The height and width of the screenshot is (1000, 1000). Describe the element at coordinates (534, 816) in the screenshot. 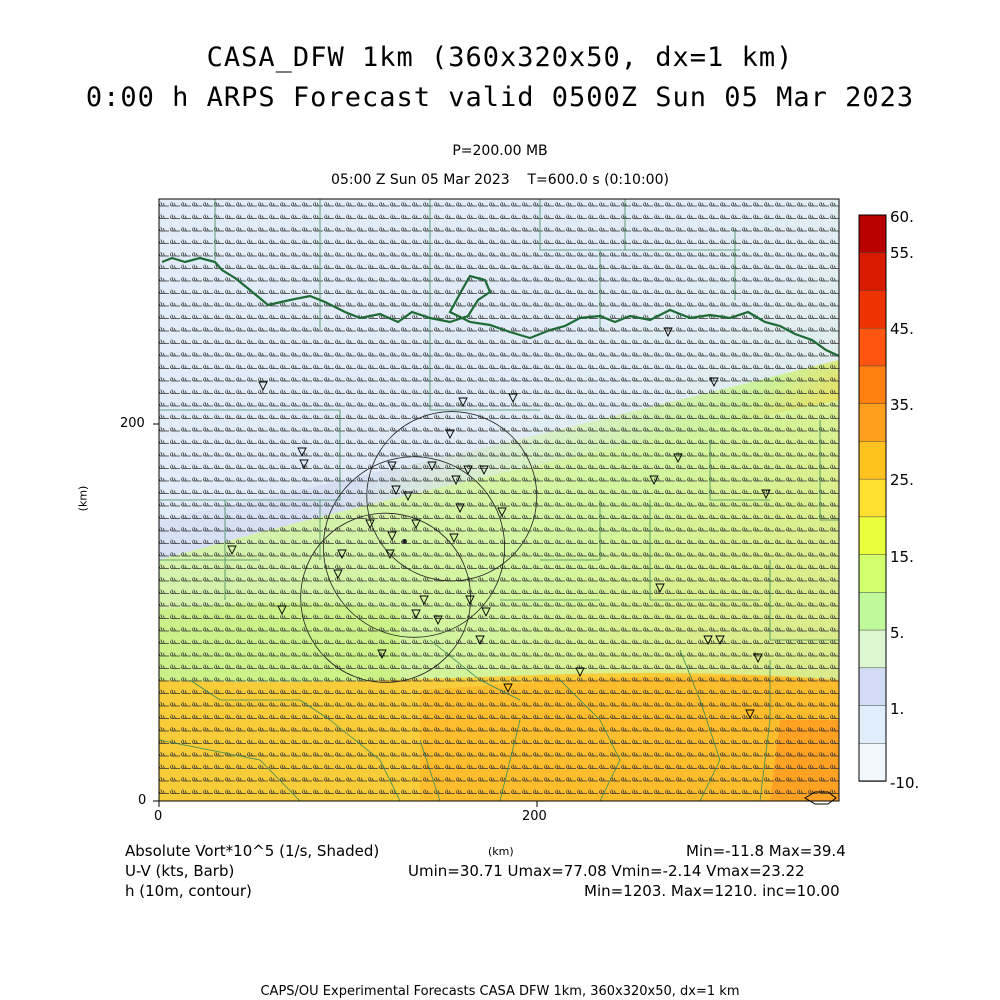

I see `x-tick-200: 200` at that location.